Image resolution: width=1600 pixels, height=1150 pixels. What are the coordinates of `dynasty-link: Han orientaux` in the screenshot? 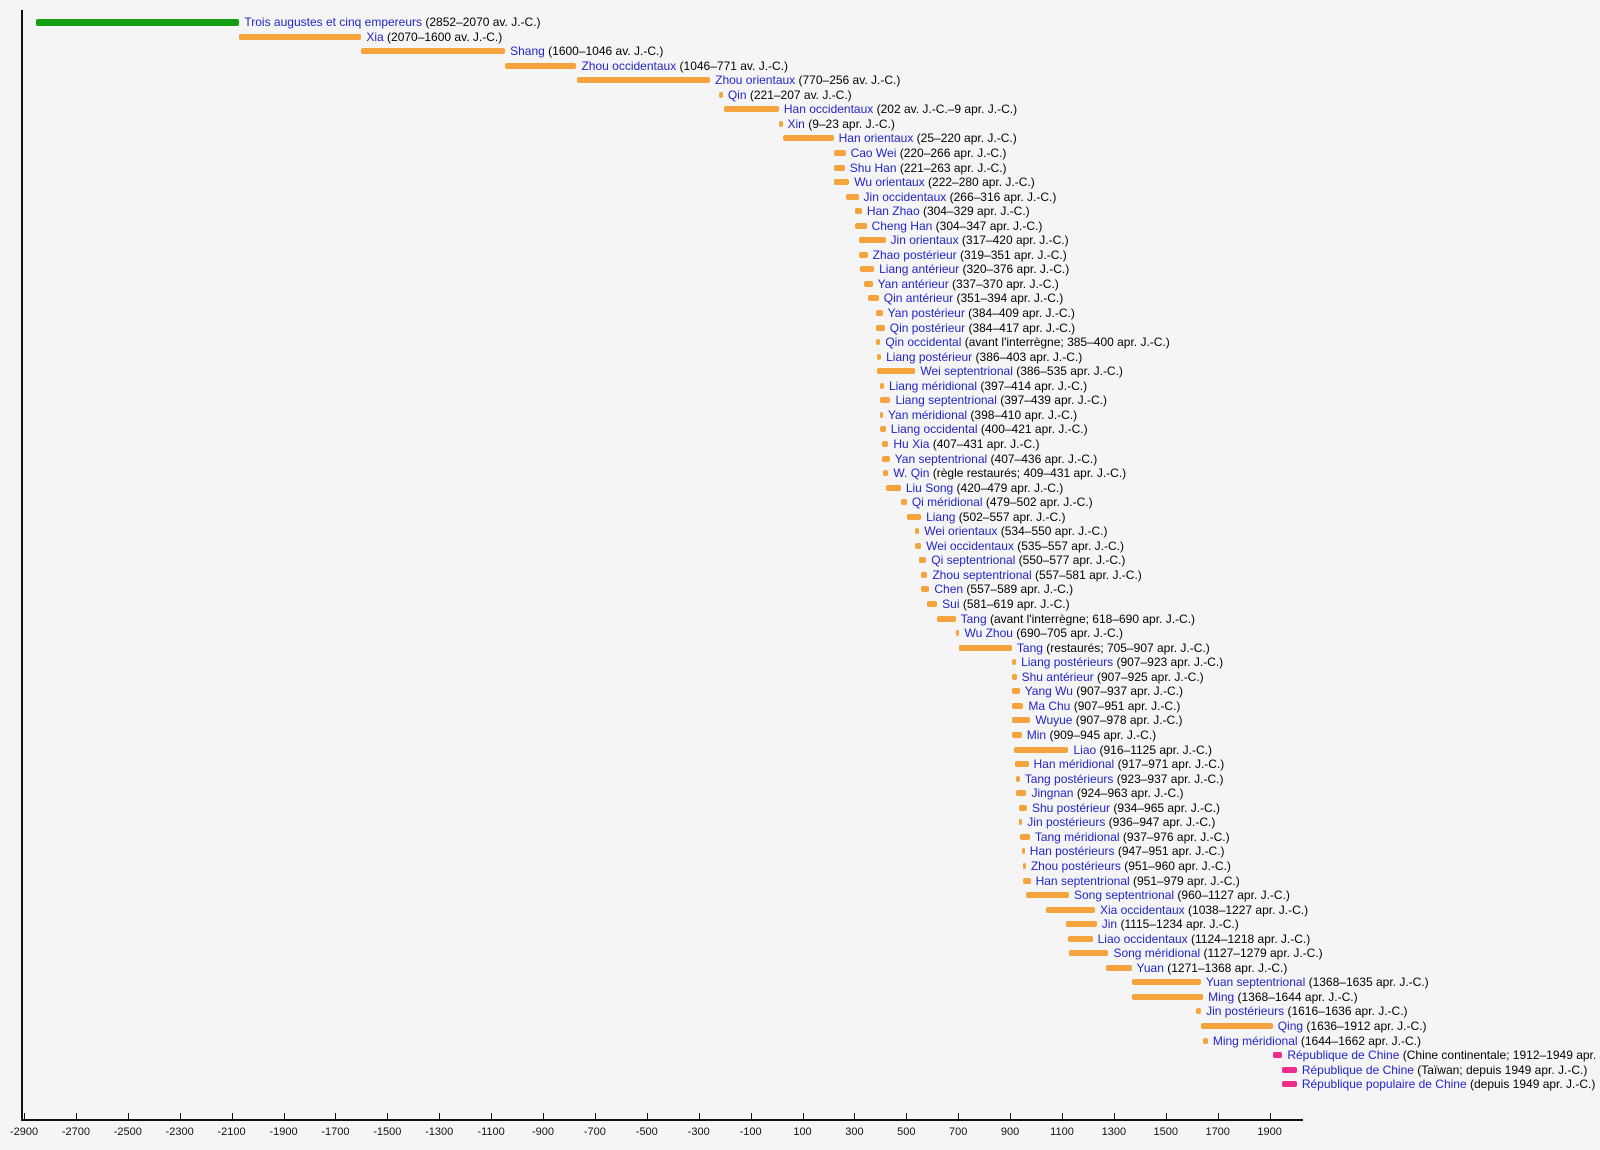 It's located at (876, 138).